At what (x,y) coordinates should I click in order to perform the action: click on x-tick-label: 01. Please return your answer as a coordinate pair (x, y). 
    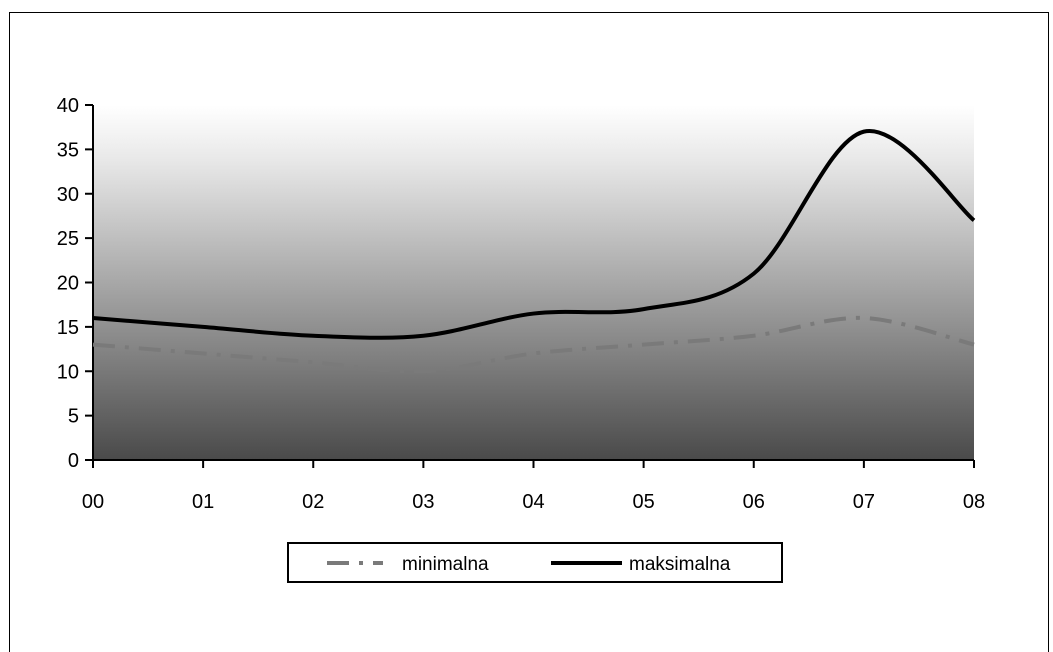
    Looking at the image, I should click on (203, 502).